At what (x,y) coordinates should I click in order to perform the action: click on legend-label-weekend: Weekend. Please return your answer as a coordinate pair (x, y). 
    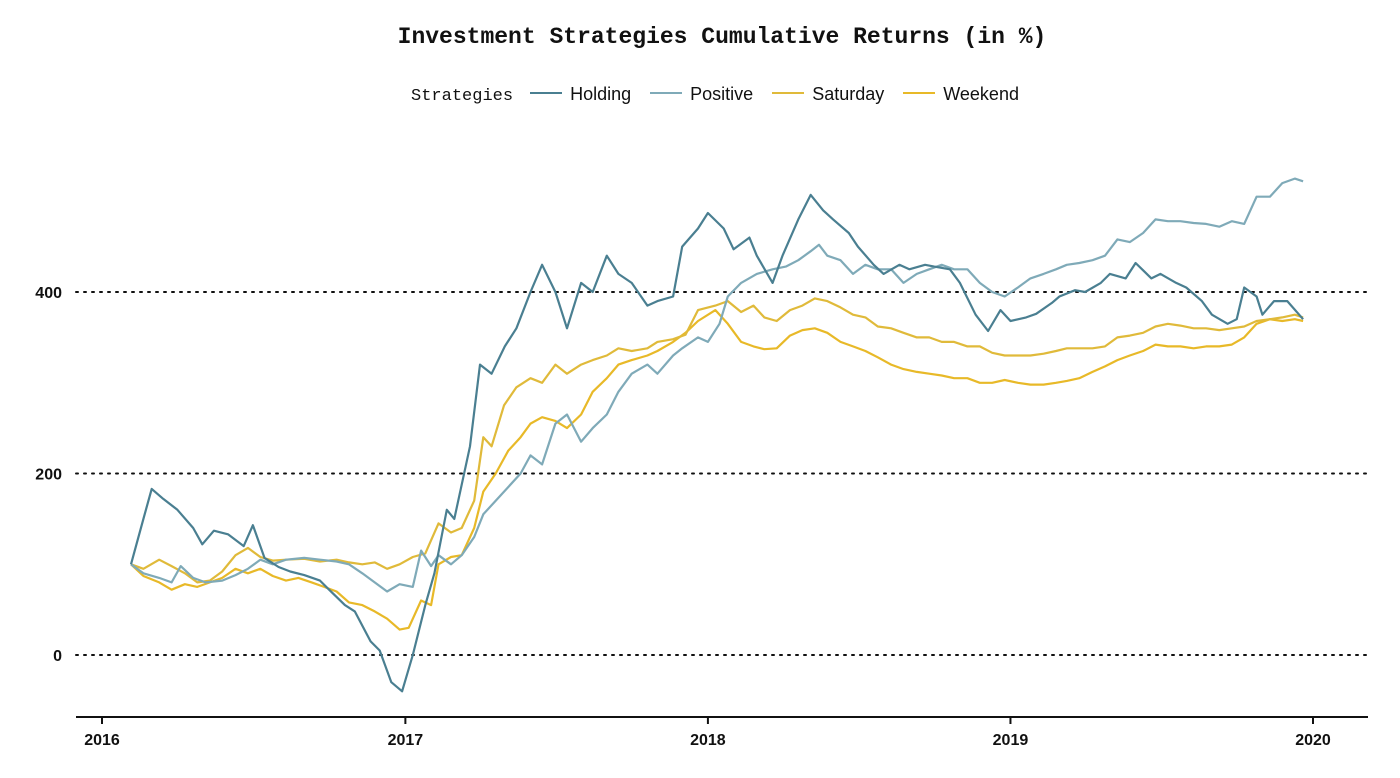
    Looking at the image, I should click on (981, 94).